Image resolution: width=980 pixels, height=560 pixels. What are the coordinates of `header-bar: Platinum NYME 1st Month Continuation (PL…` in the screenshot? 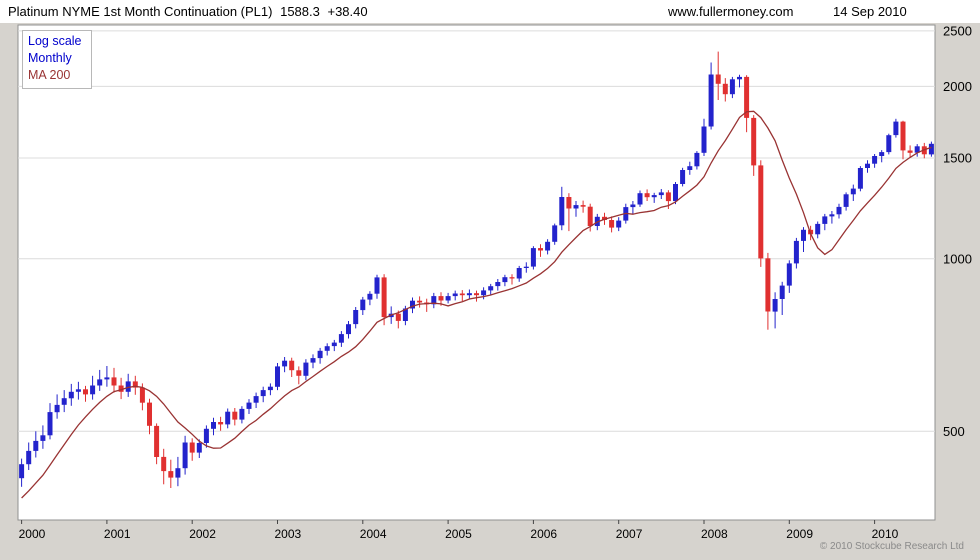 It's located at (490, 11).